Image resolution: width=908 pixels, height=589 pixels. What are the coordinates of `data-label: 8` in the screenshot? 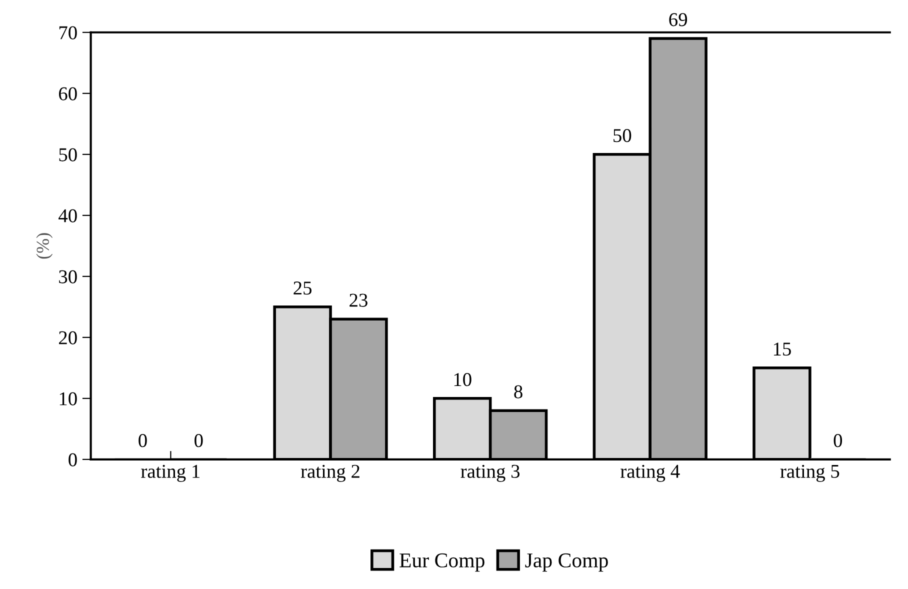 It's located at (518, 391).